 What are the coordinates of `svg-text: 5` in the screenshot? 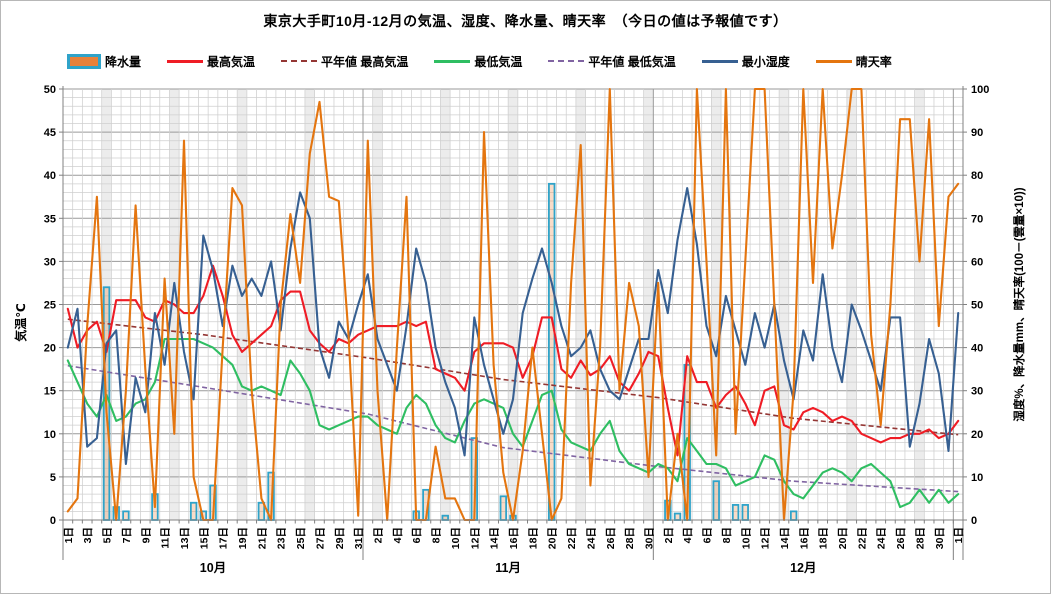 It's located at (53, 478).